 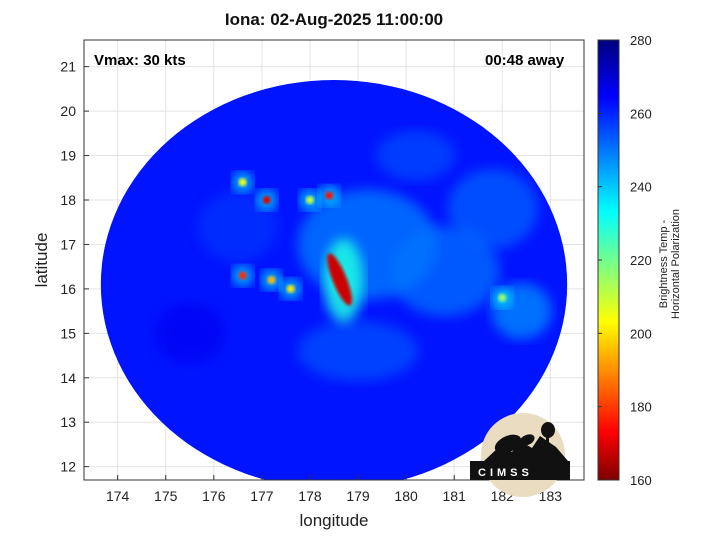 What do you see at coordinates (641, 113) in the screenshot?
I see `colorbar-tick-label: 260` at bounding box center [641, 113].